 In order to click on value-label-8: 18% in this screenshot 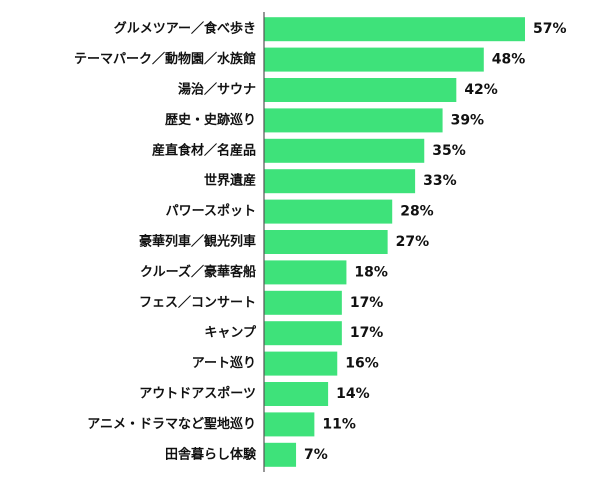, I will do `click(371, 272)`.